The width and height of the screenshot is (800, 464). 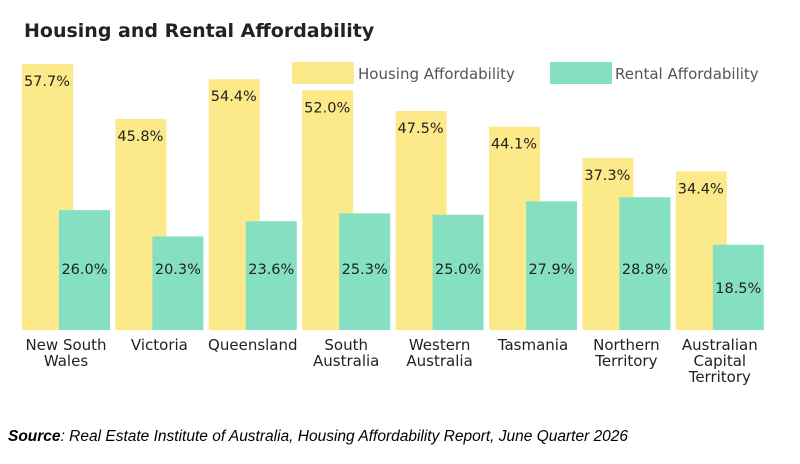 What do you see at coordinates (625, 361) in the screenshot?
I see `x-tick-label-6-1: Territory` at bounding box center [625, 361].